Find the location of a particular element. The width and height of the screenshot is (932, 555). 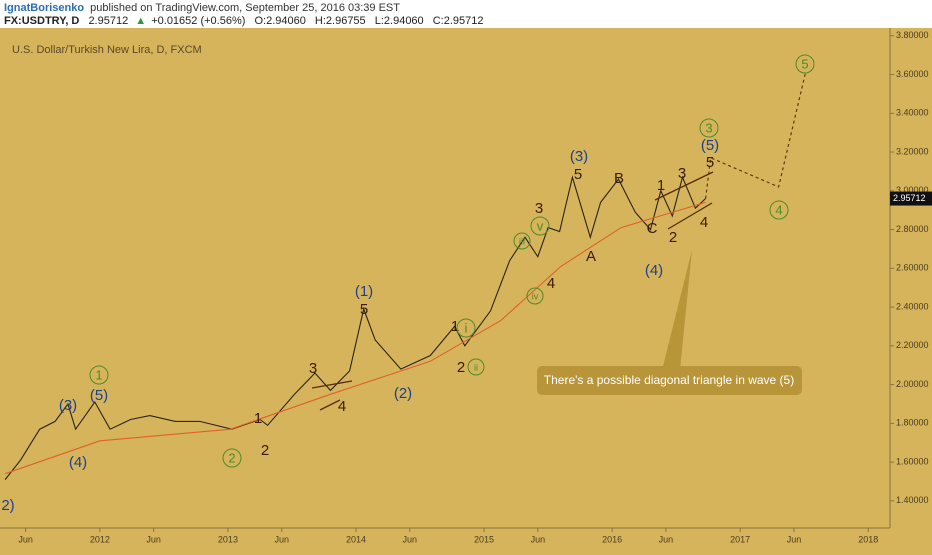

y-tick-label: 2.60000 is located at coordinates (912, 268).